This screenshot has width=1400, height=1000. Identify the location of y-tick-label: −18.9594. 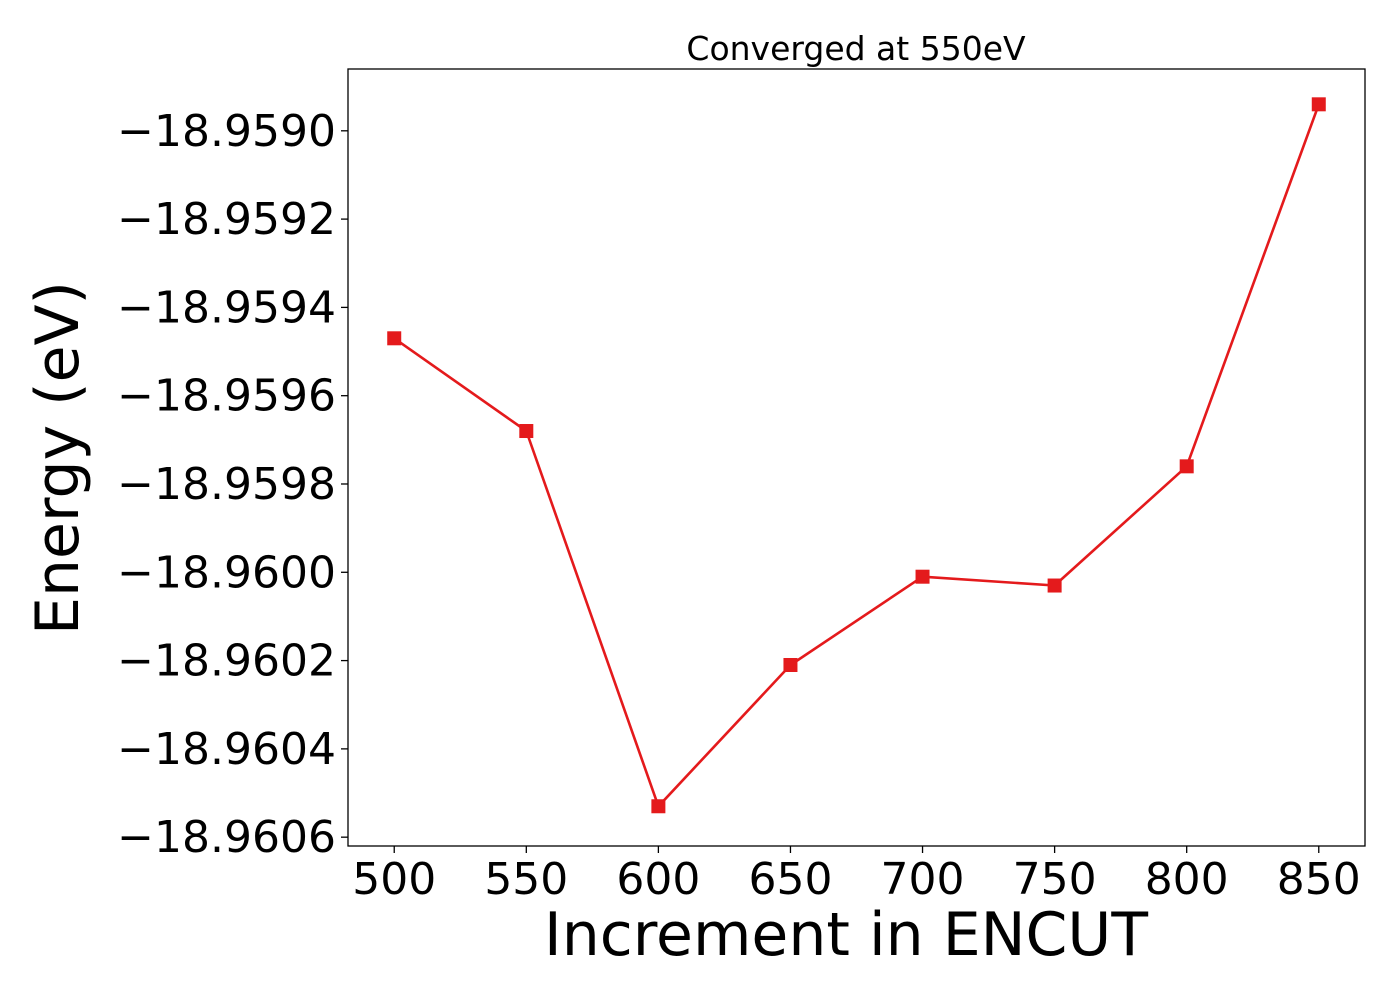
(226, 307).